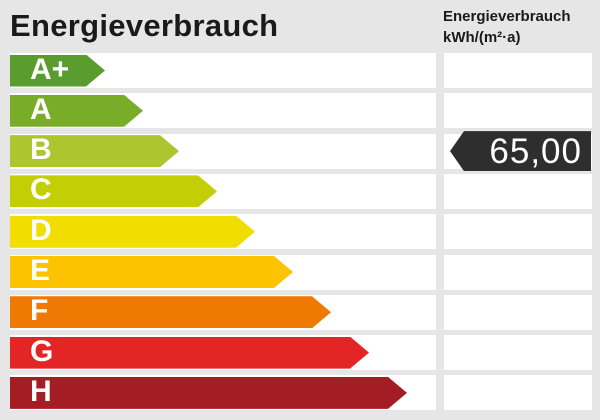  Describe the element at coordinates (41, 230) in the screenshot. I see `energy-class-label: D` at that location.